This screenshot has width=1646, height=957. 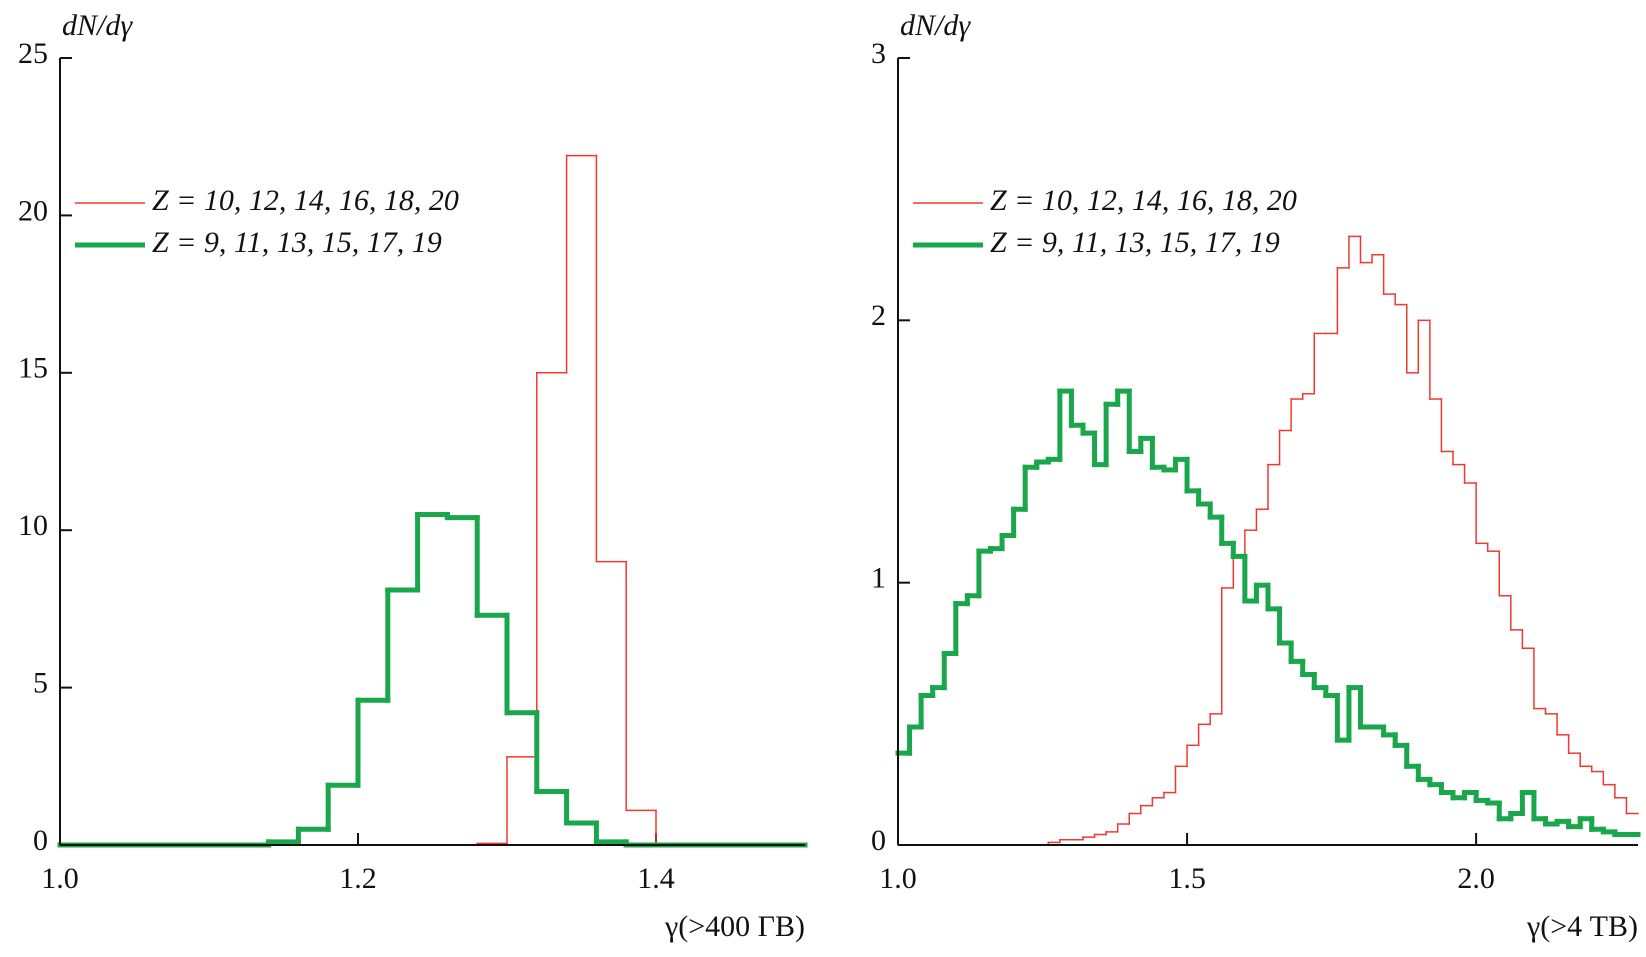 I want to click on y-tick-label: 25, so click(x=33, y=53).